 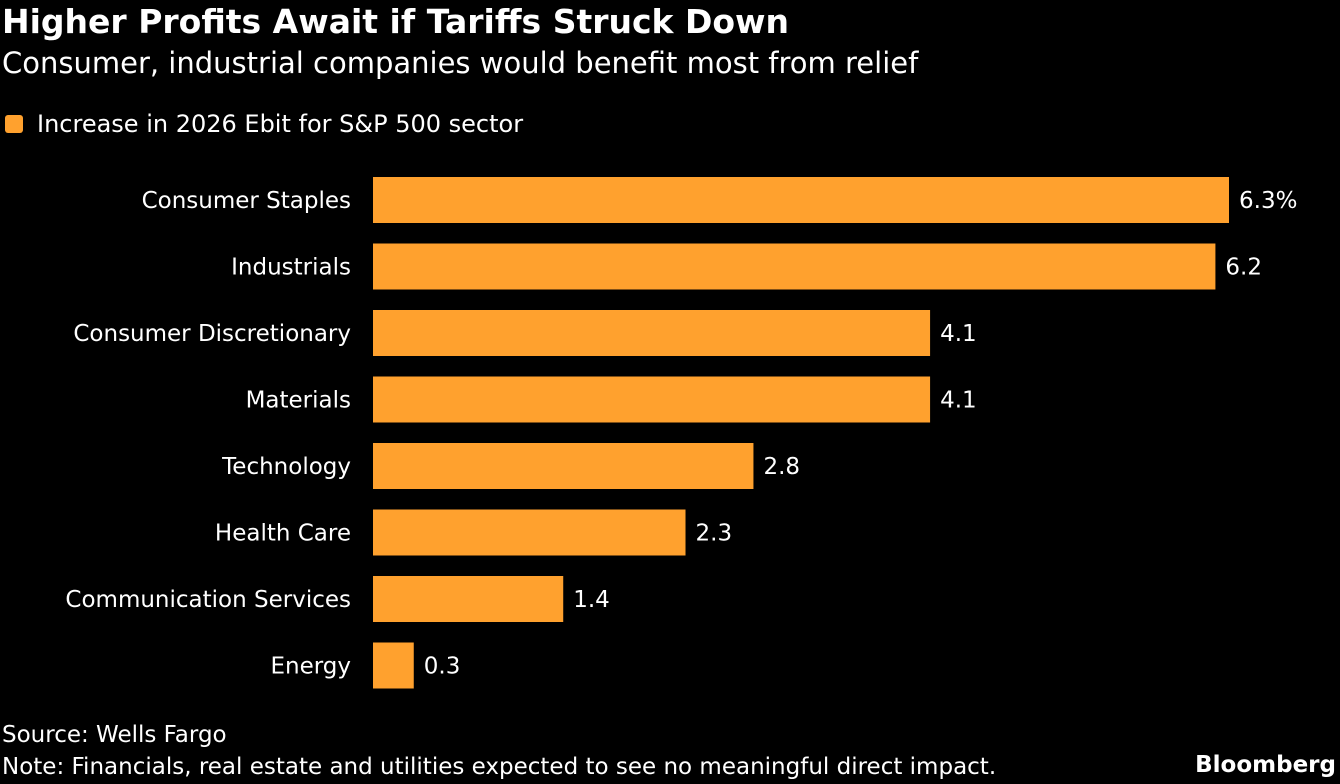 What do you see at coordinates (283, 534) in the screenshot?
I see `category-label: Health Care` at bounding box center [283, 534].